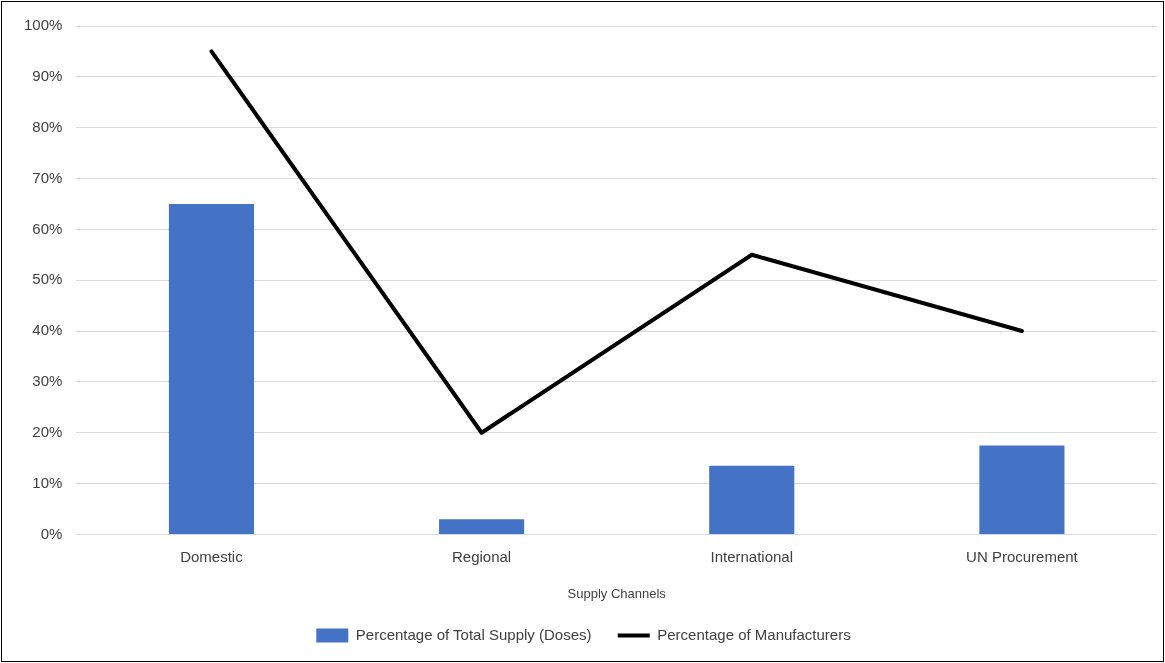 The image size is (1165, 663). Describe the element at coordinates (51, 533) in the screenshot. I see `y-tick-label: 0%` at that location.